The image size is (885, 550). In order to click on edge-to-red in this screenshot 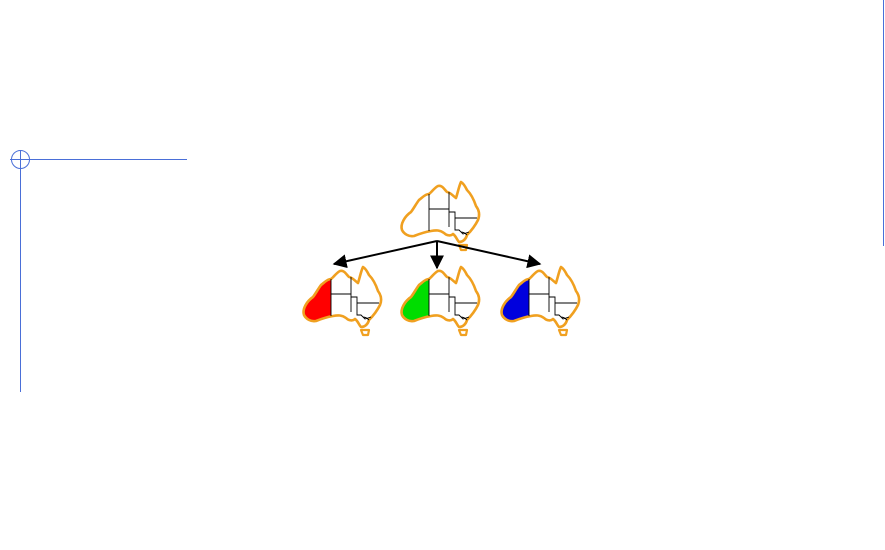, I will do `click(385, 254)`.